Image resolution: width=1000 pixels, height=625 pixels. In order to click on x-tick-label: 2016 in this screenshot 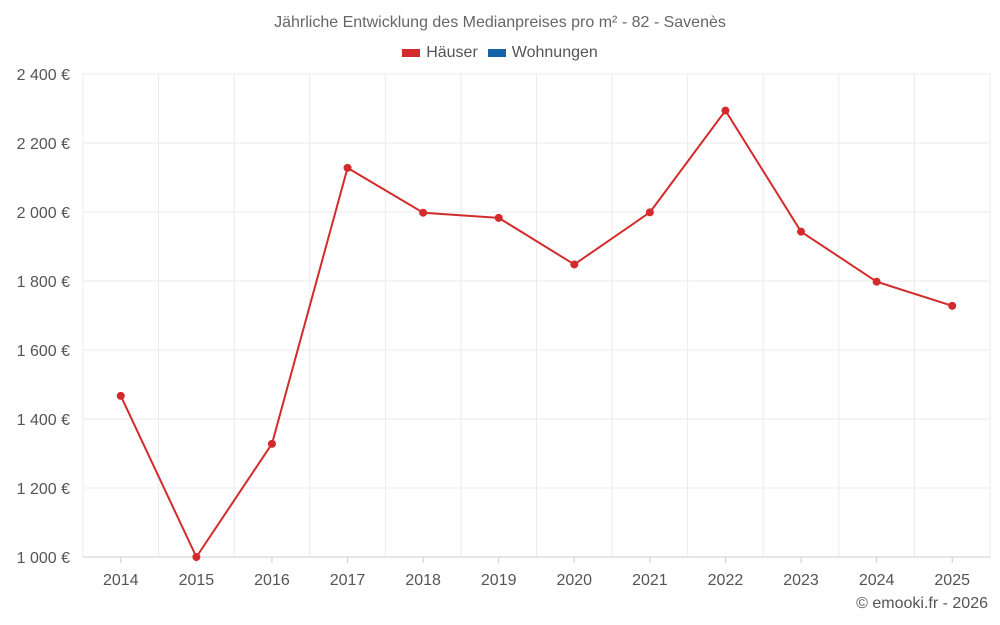, I will do `click(272, 580)`.